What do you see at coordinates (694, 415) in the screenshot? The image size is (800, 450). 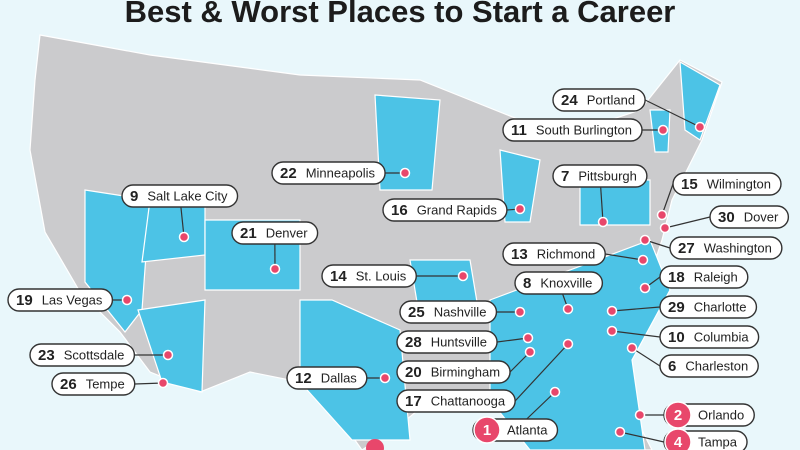 I see `place-label: 2 Orlando` at bounding box center [694, 415].